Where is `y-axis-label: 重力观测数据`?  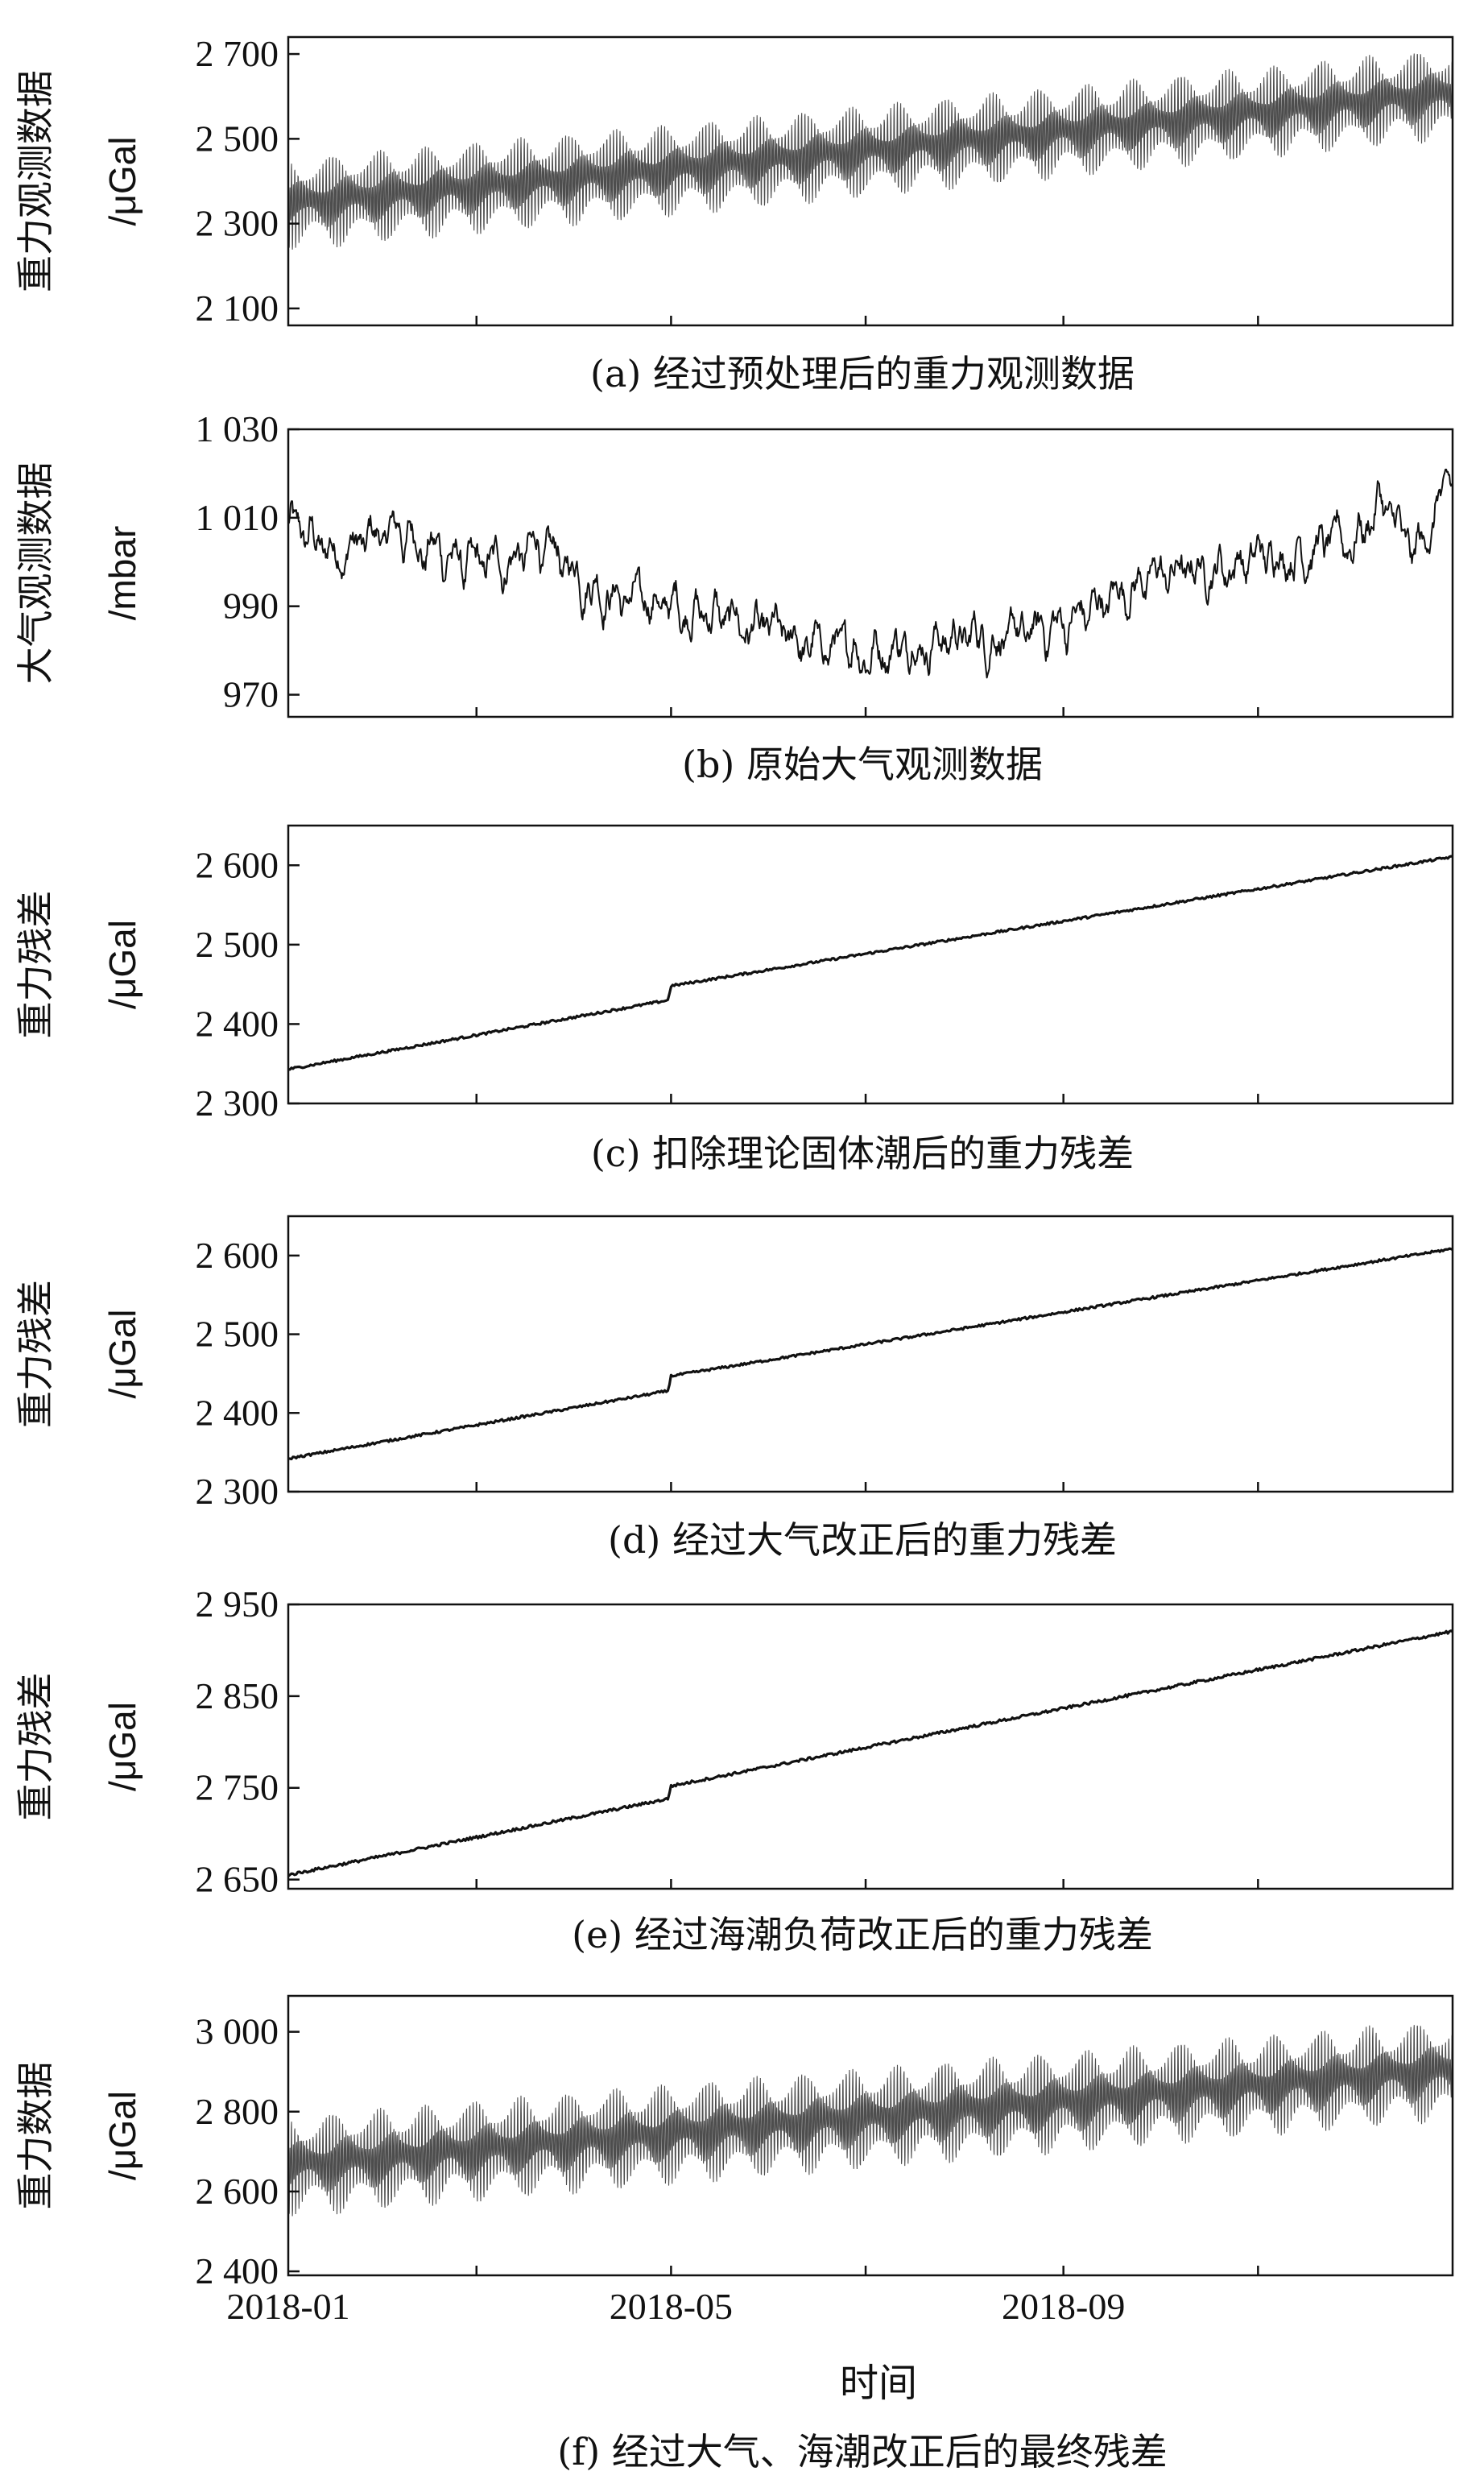 y-axis-label: 重力观测数据 is located at coordinates (35, 181).